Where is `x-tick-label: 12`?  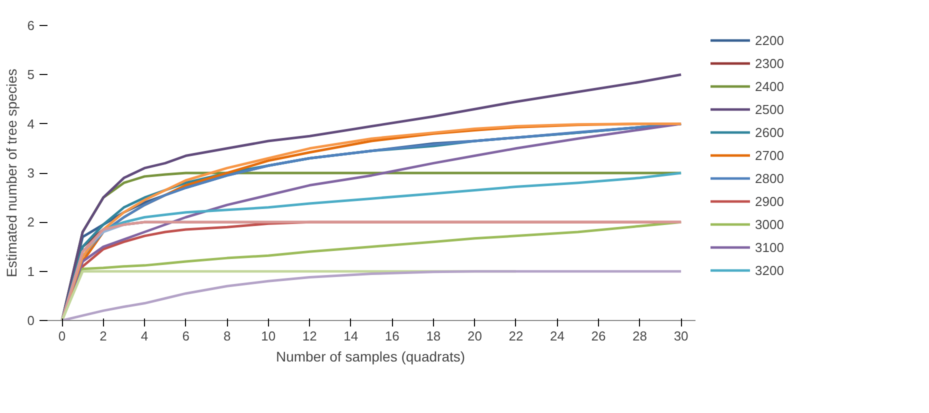 x-tick-label: 12 is located at coordinates (309, 336).